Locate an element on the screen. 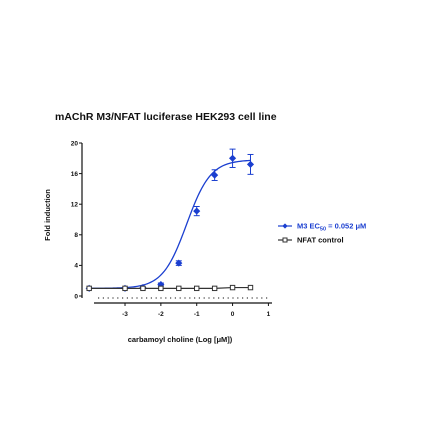  series-nfat-control is located at coordinates (170, 288).